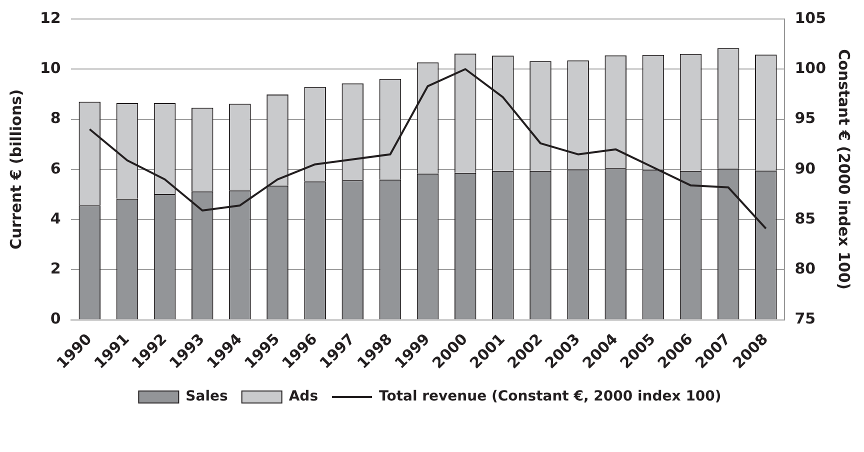  What do you see at coordinates (55, 118) in the screenshot?
I see `y-tick-label: 8` at bounding box center [55, 118].